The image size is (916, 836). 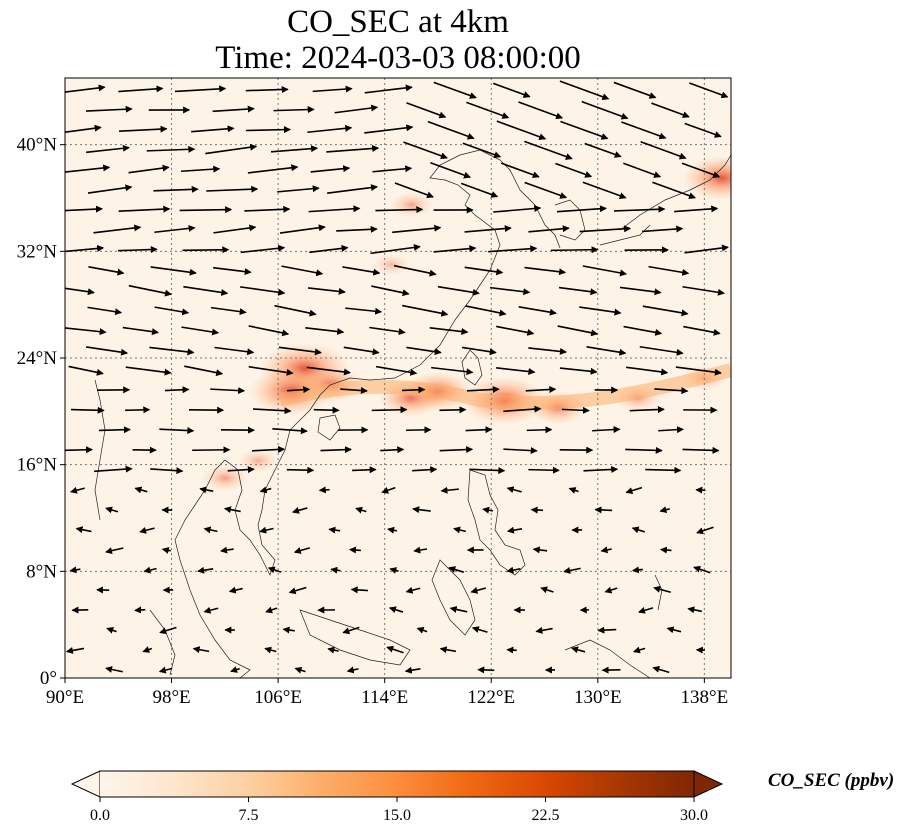 I want to click on colorbar-extend-max, so click(x=708, y=784).